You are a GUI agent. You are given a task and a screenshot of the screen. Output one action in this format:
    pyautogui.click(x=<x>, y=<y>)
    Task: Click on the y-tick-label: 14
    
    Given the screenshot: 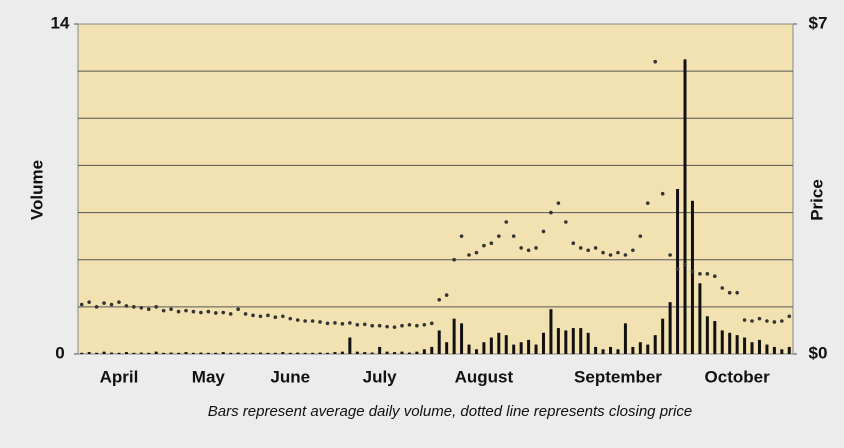 What is the action you would take?
    pyautogui.click(x=60, y=22)
    